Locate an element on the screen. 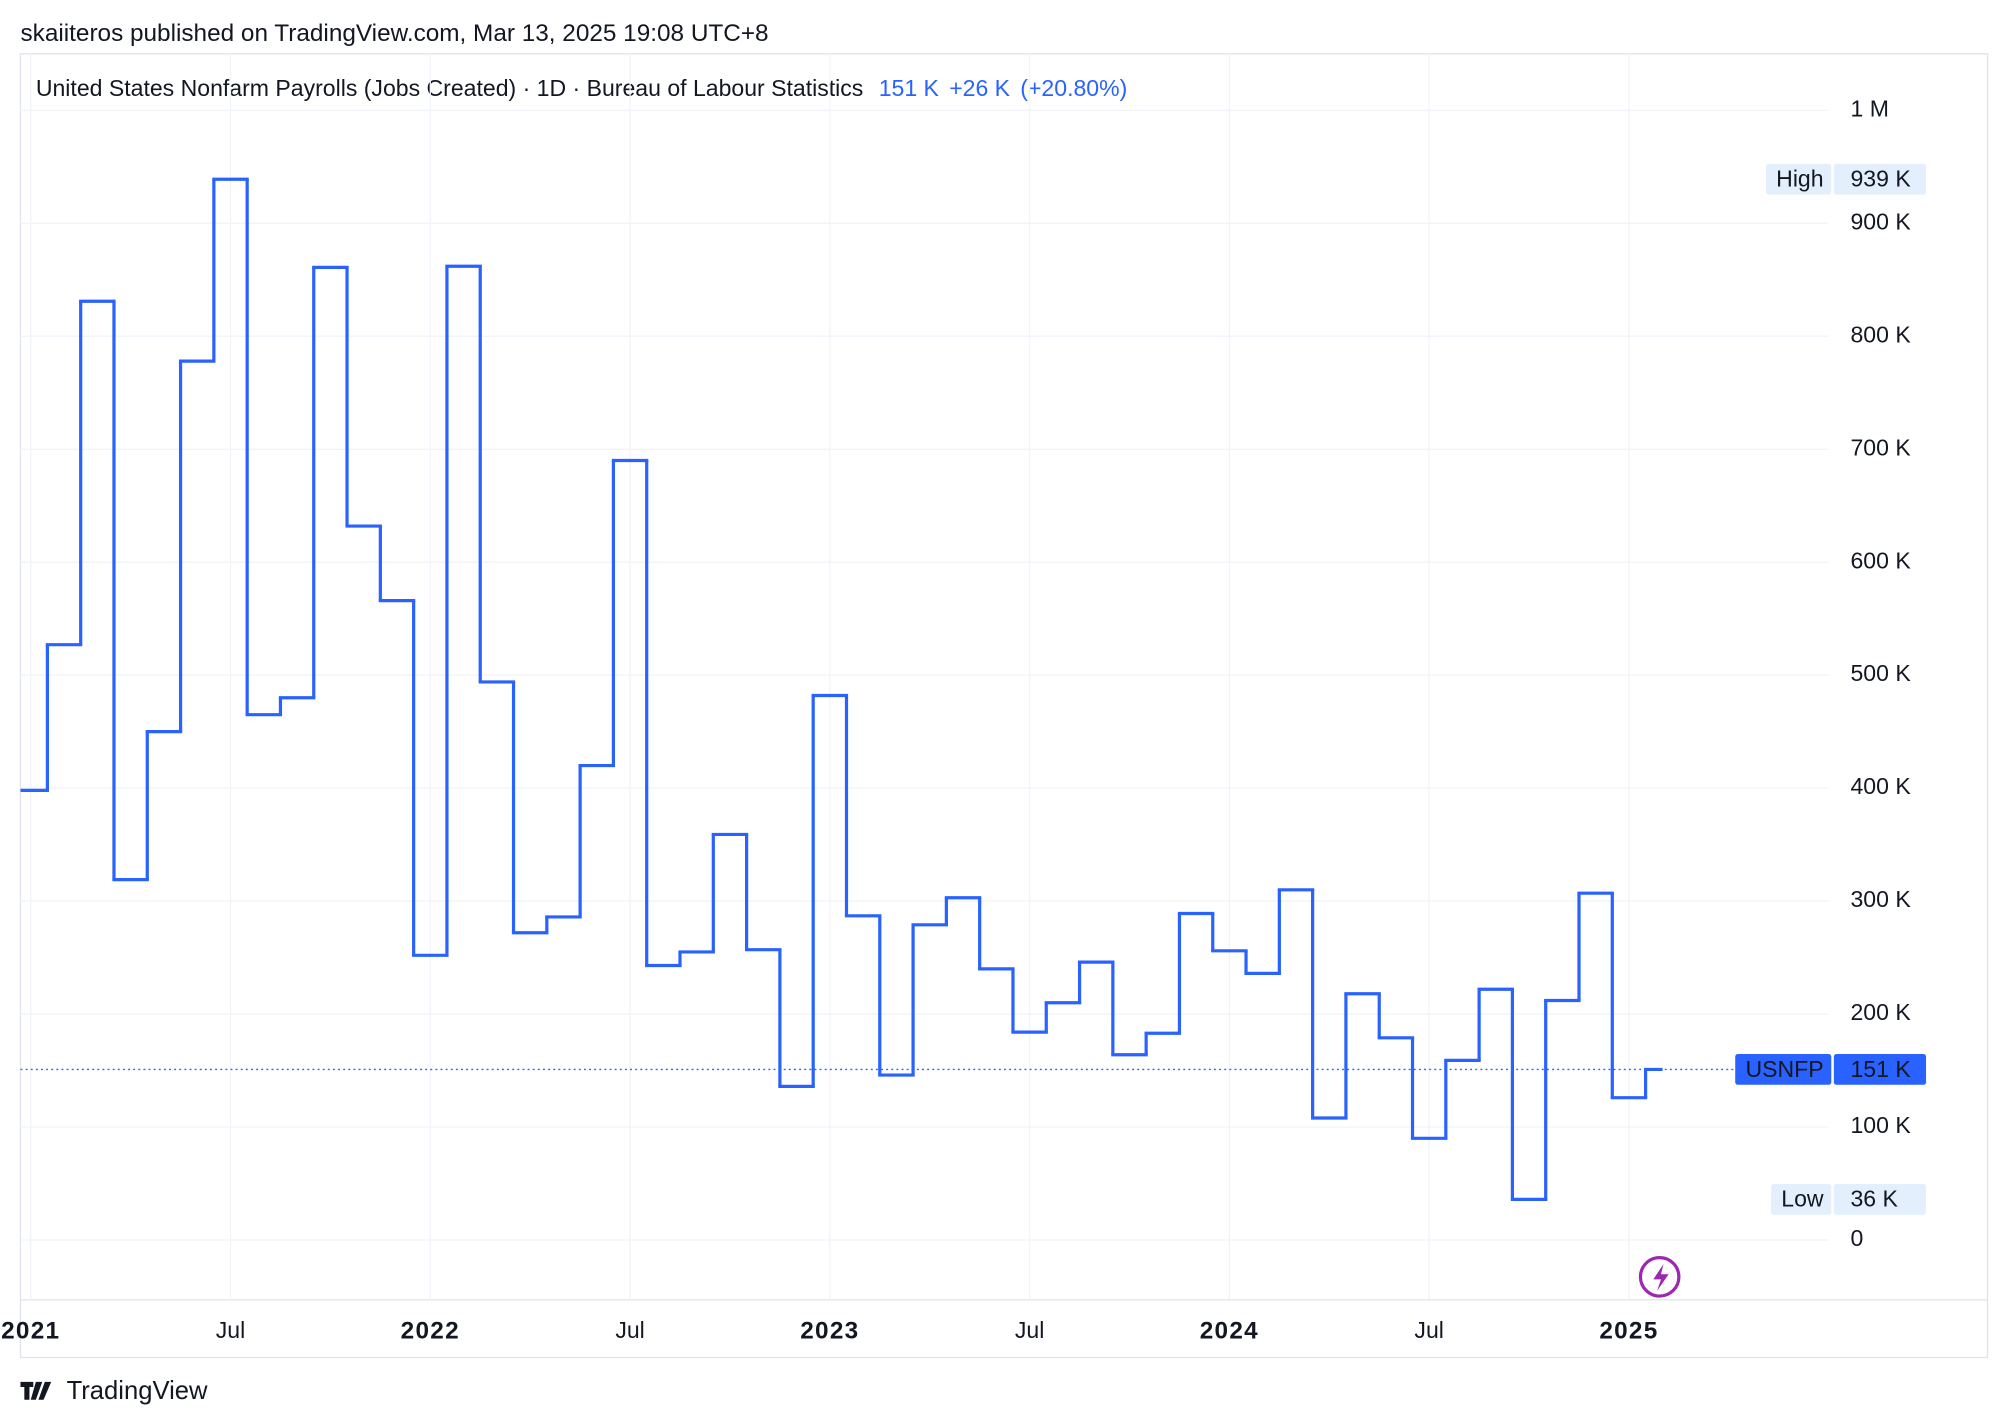  badge-value: 151 K is located at coordinates (1880, 1069).